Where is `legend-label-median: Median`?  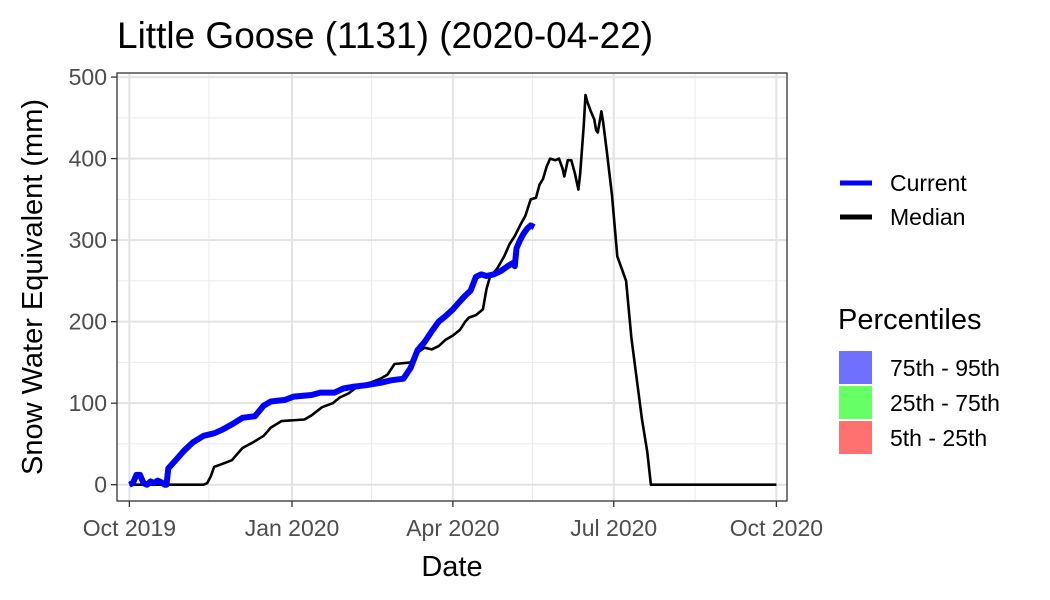
legend-label-median: Median is located at coordinates (927, 217).